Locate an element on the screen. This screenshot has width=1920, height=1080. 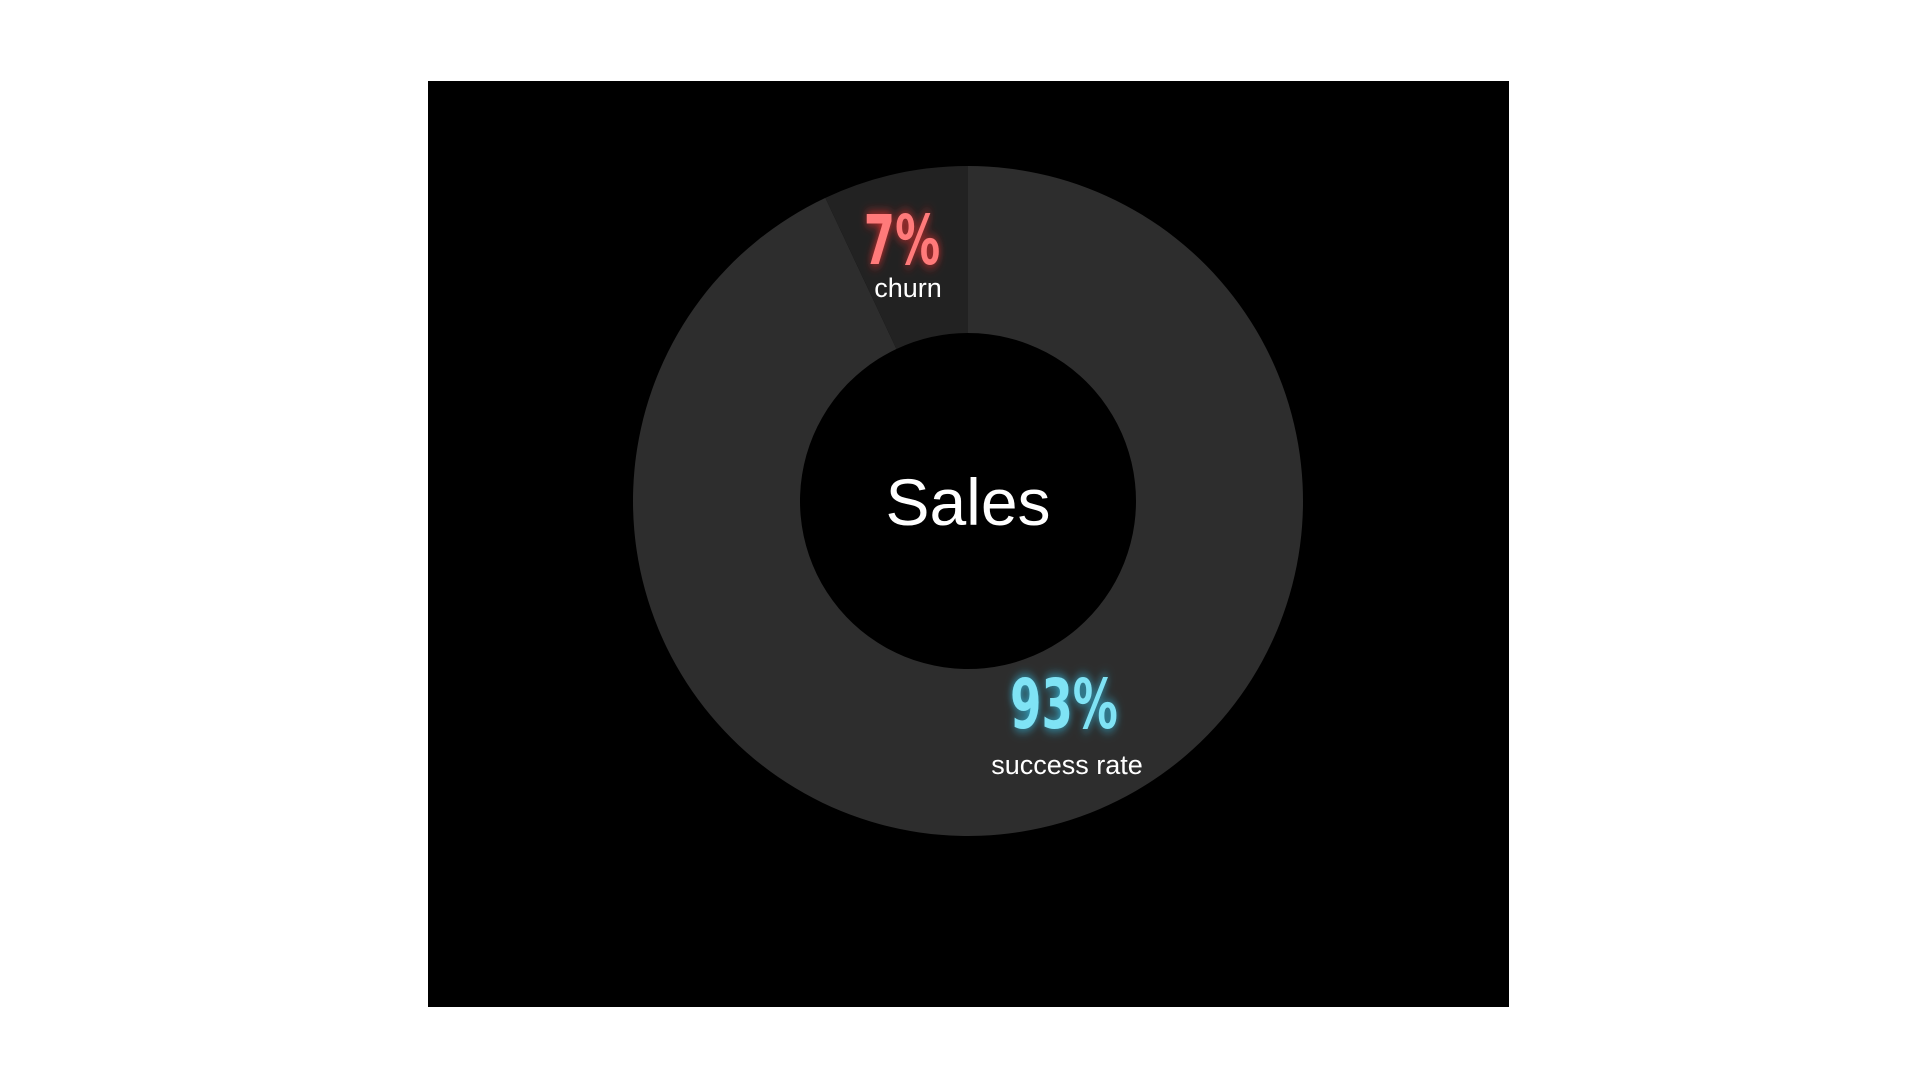
churn-label: churn is located at coordinates (908, 288).